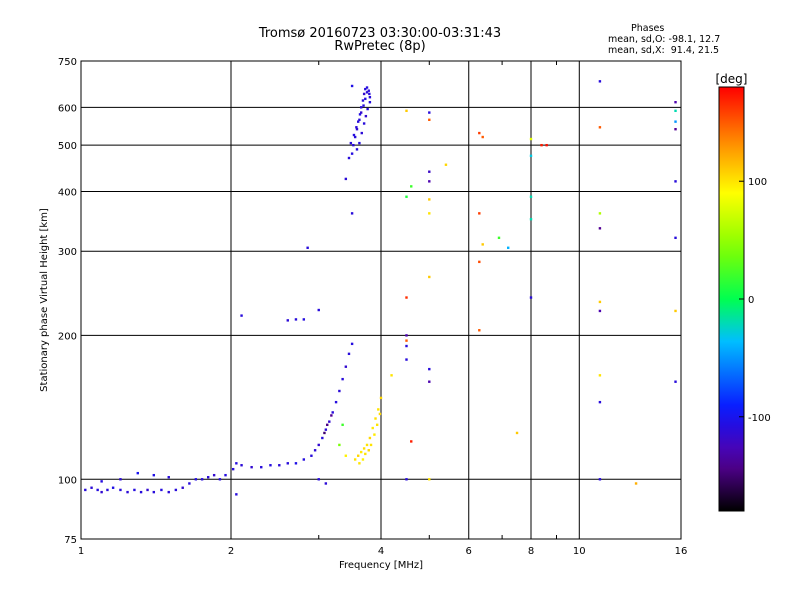 The width and height of the screenshot is (800, 600). I want to click on x-tick-label: 2, so click(231, 551).